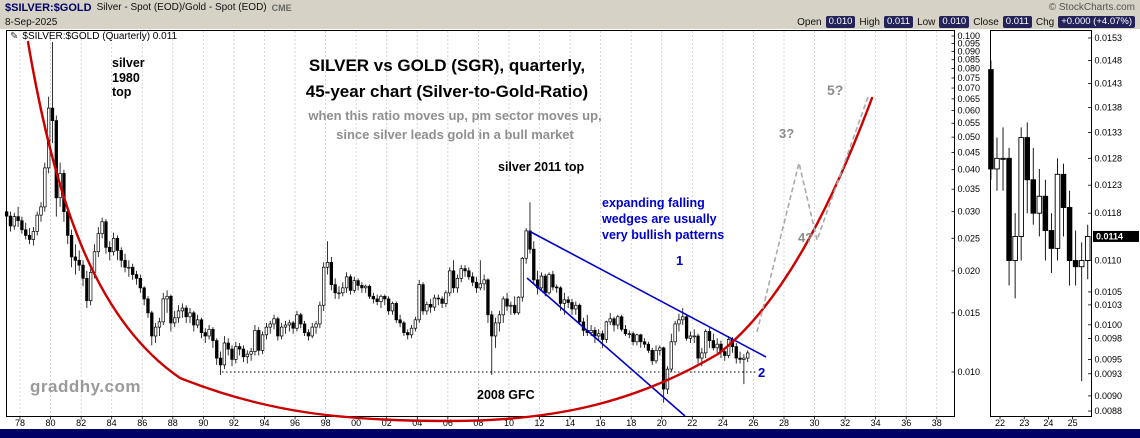  I want to click on annotation-silver-2011-top: silver 2011 top, so click(541, 167).